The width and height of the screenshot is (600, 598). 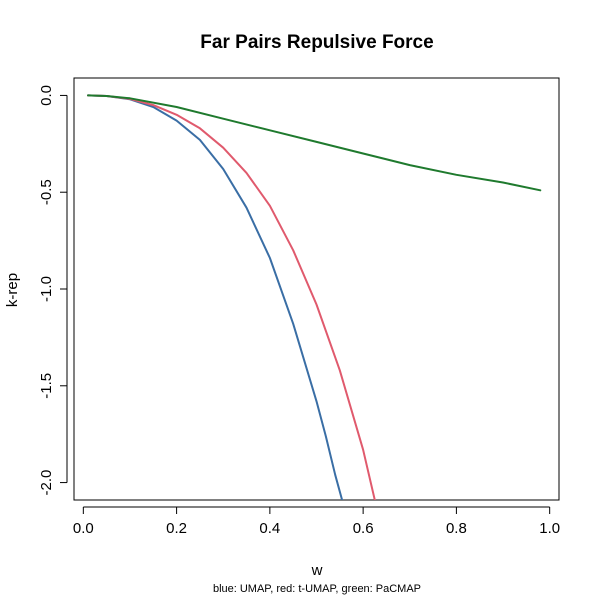 I want to click on x-tick-label: 0.8, so click(x=456, y=528).